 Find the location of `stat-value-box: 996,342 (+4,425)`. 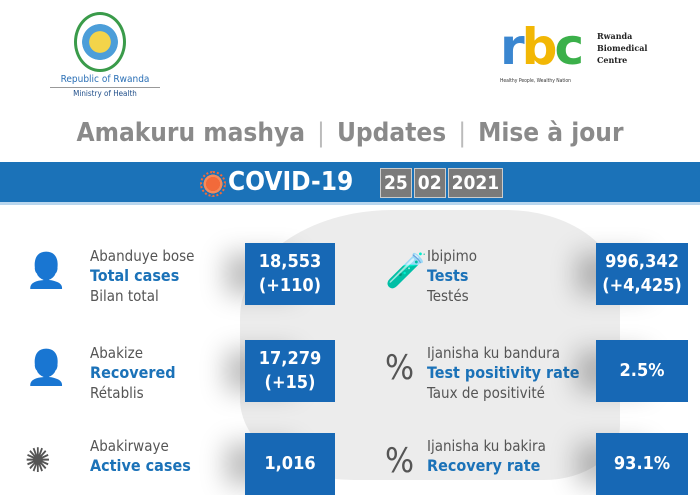

stat-value-box: 996,342 (+4,425) is located at coordinates (642, 274).